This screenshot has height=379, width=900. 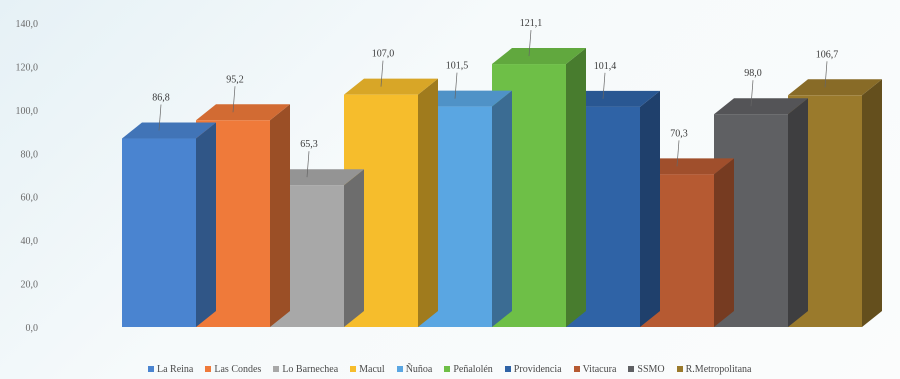 I want to click on legend-label: Vitacura, so click(x=599, y=369).